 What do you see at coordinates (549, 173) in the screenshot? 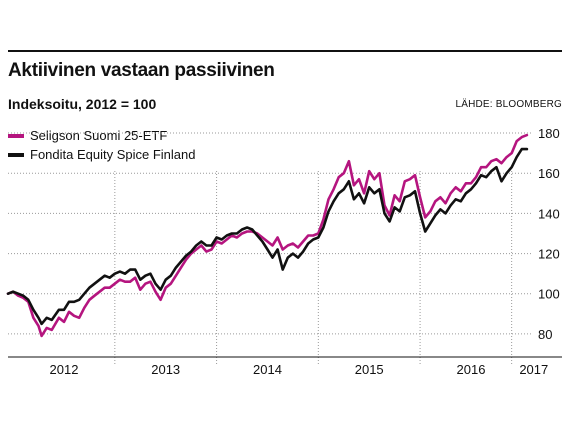
I see `y-tick-label-160: 160` at bounding box center [549, 173].